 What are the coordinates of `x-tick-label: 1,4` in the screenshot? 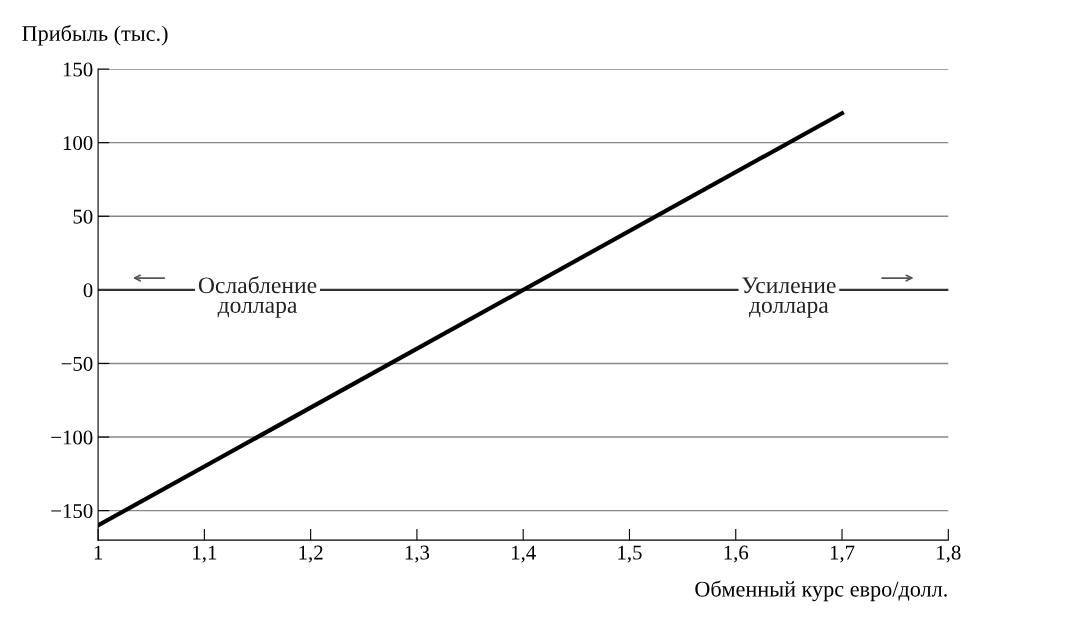 It's located at (524, 554).